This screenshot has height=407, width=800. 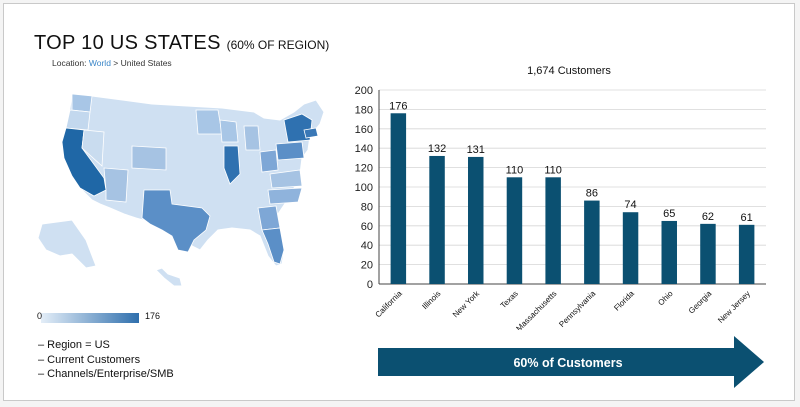 What do you see at coordinates (431, 300) in the screenshot?
I see `x-tick-label: Illinois` at bounding box center [431, 300].